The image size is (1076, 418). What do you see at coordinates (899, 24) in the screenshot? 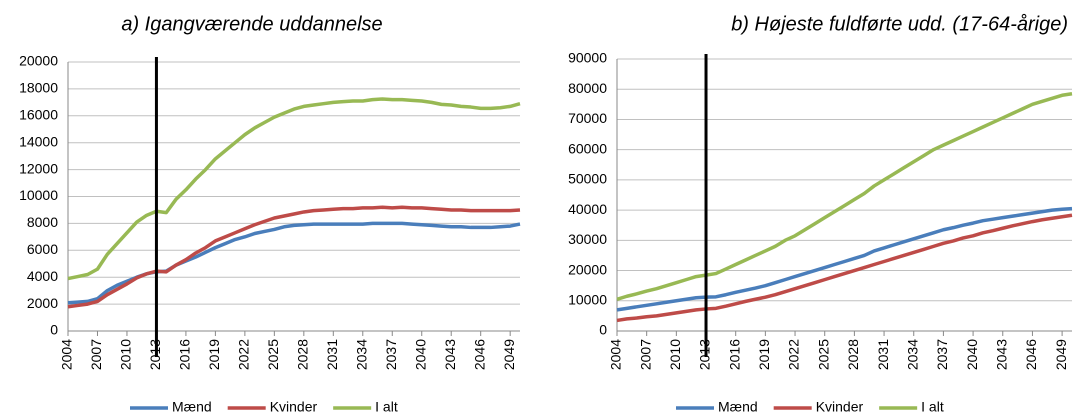
I see `chart-title: b) Højeste fuldførte udd. (17-64-årige)` at bounding box center [899, 24].